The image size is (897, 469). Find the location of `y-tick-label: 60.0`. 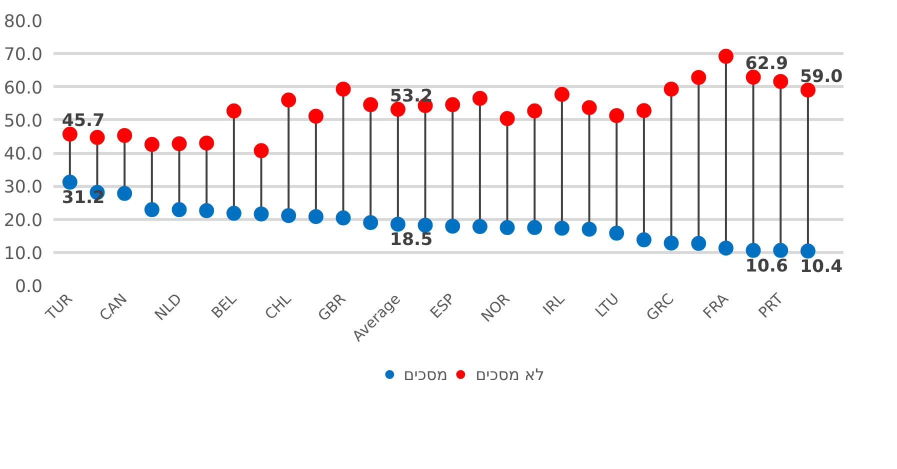

y-tick-label: 60.0 is located at coordinates (23, 88).